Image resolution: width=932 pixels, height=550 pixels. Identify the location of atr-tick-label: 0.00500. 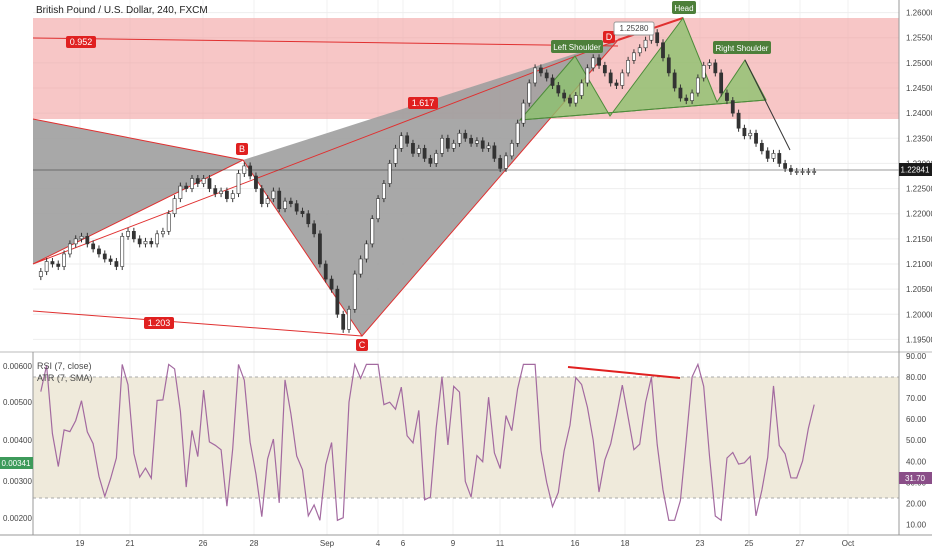
(17, 402).